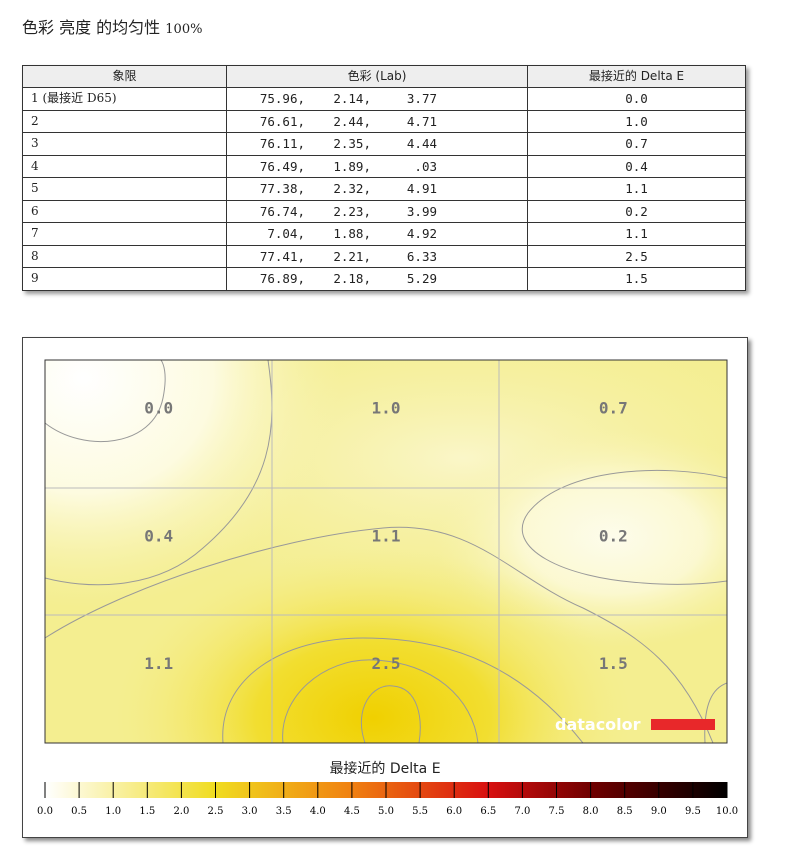 This screenshot has height=852, width=800. What do you see at coordinates (636, 256) in the screenshot?
I see `delta-e-cell: 2.5` at bounding box center [636, 256].